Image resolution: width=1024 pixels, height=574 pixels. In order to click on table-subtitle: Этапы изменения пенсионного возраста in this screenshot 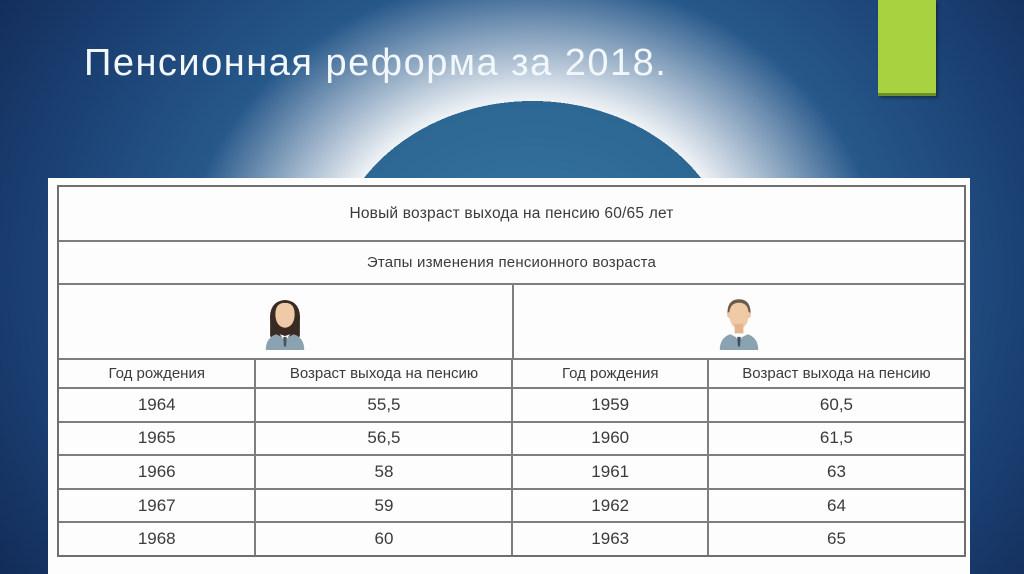, I will do `click(511, 262)`.